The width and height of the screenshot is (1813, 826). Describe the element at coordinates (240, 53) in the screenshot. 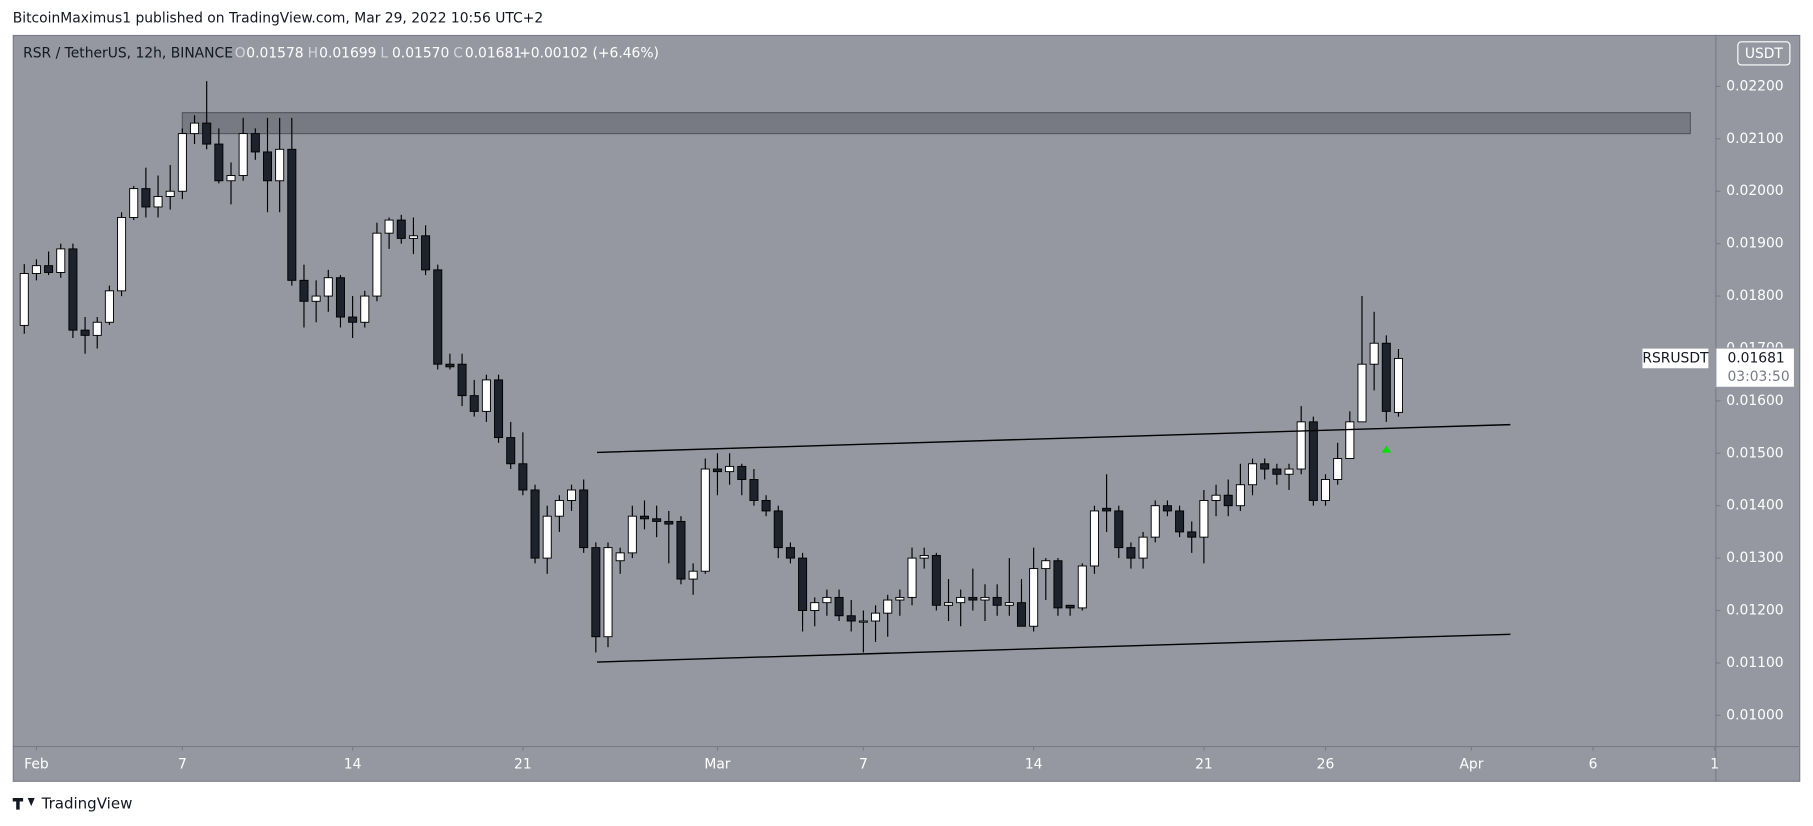

I see `ohlc-key: O` at that location.